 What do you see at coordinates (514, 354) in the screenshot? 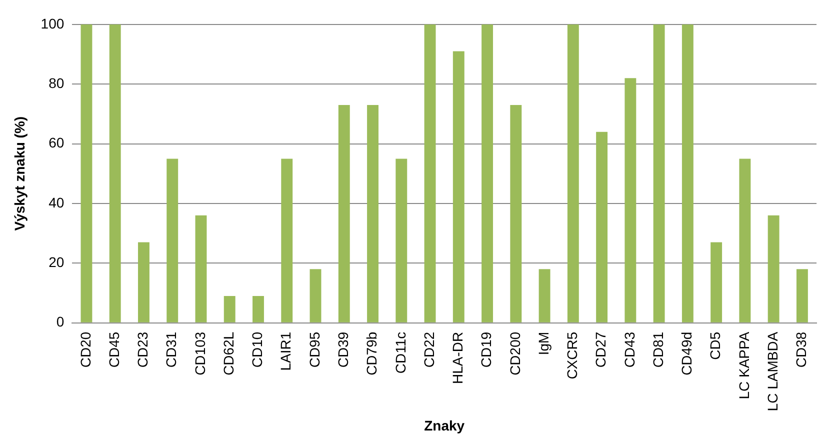
I see `x-tick-label: CD200` at bounding box center [514, 354].